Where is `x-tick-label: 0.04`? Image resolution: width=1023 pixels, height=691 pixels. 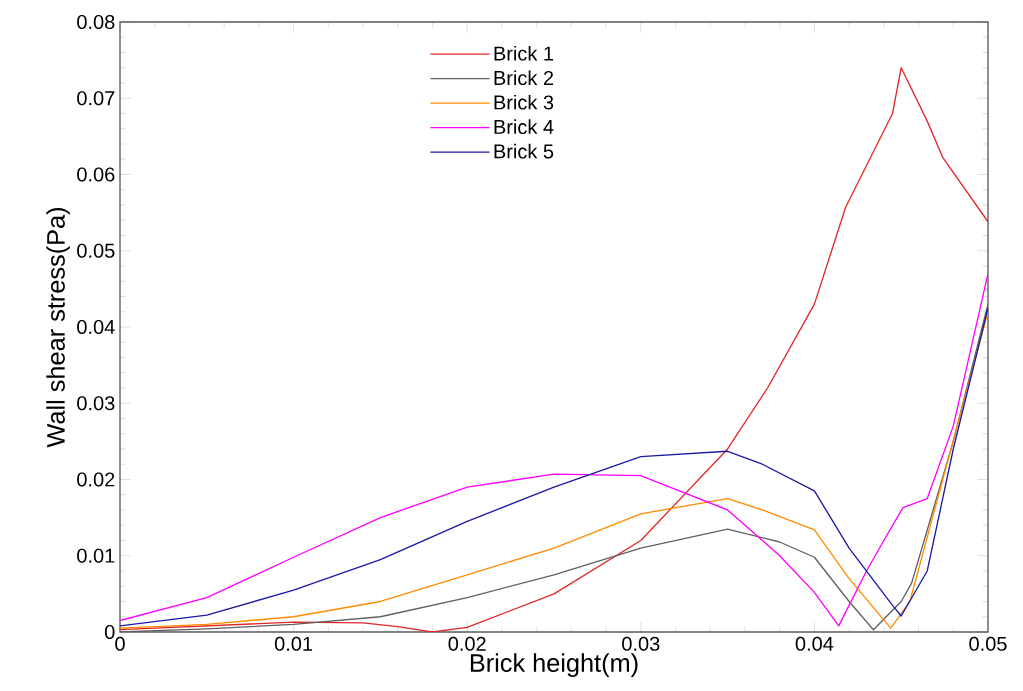
x-tick-label: 0.04 is located at coordinates (814, 643).